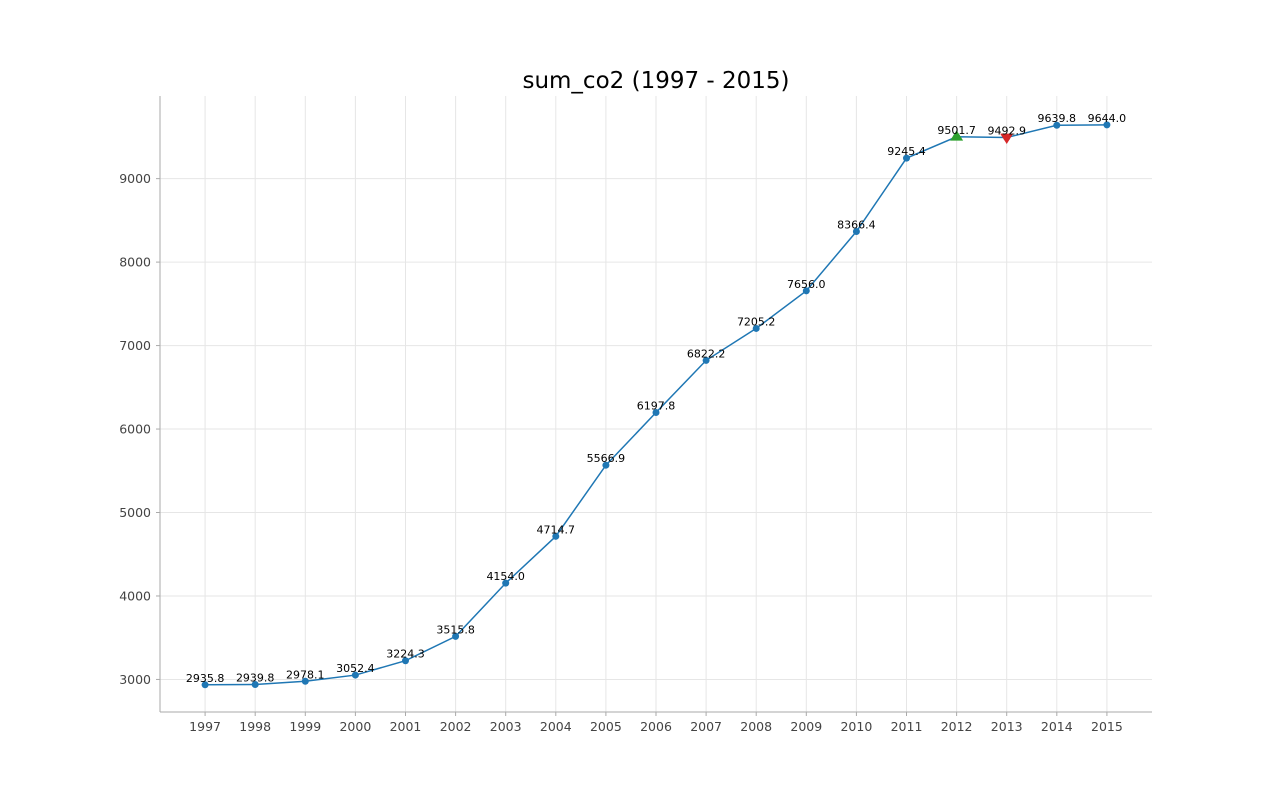 The image size is (1280, 800). I want to click on y-tick-label: 7000, so click(135, 345).